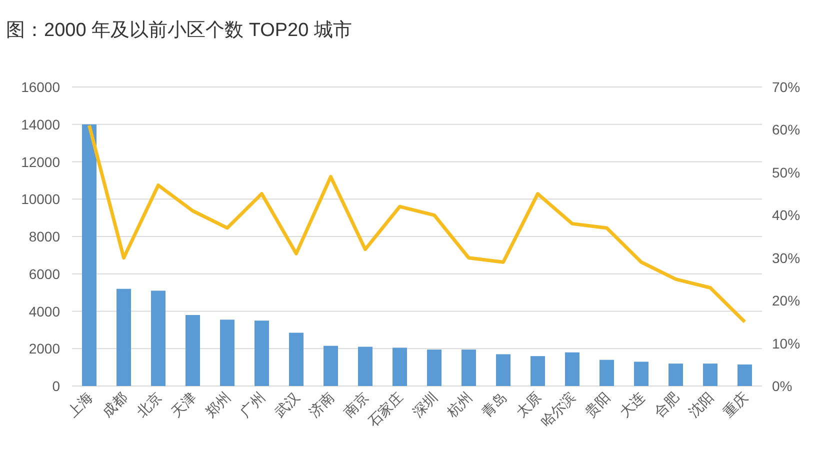  What do you see at coordinates (40, 87) in the screenshot?
I see `y-tick-label: 16000` at bounding box center [40, 87].